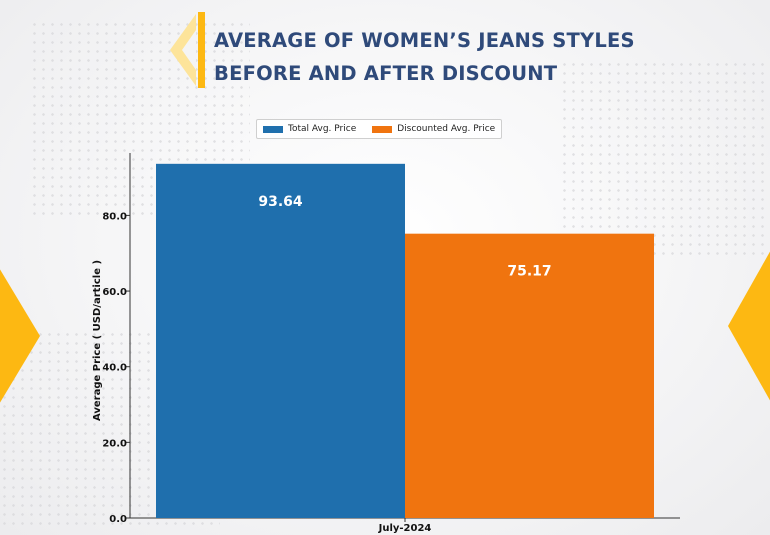 This screenshot has height=535, width=770. I want to click on y-tick-label: 40.0, so click(114, 368).